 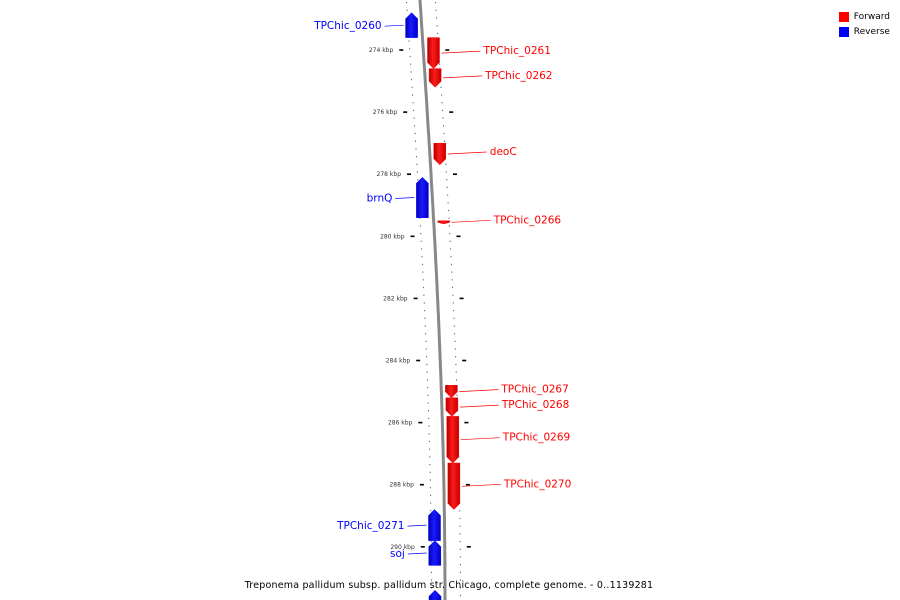 I want to click on gene-label: TPChic_0270, so click(x=537, y=484).